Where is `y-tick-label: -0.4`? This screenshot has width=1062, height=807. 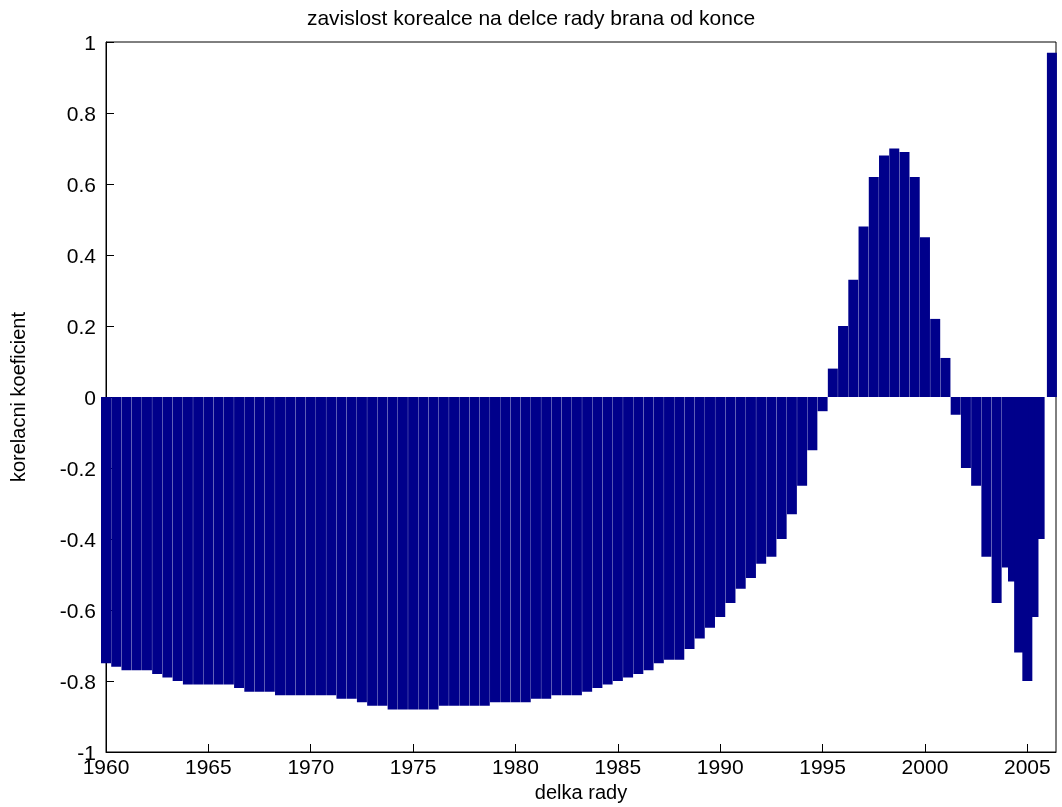 y-tick-label: -0.4 is located at coordinates (78, 539).